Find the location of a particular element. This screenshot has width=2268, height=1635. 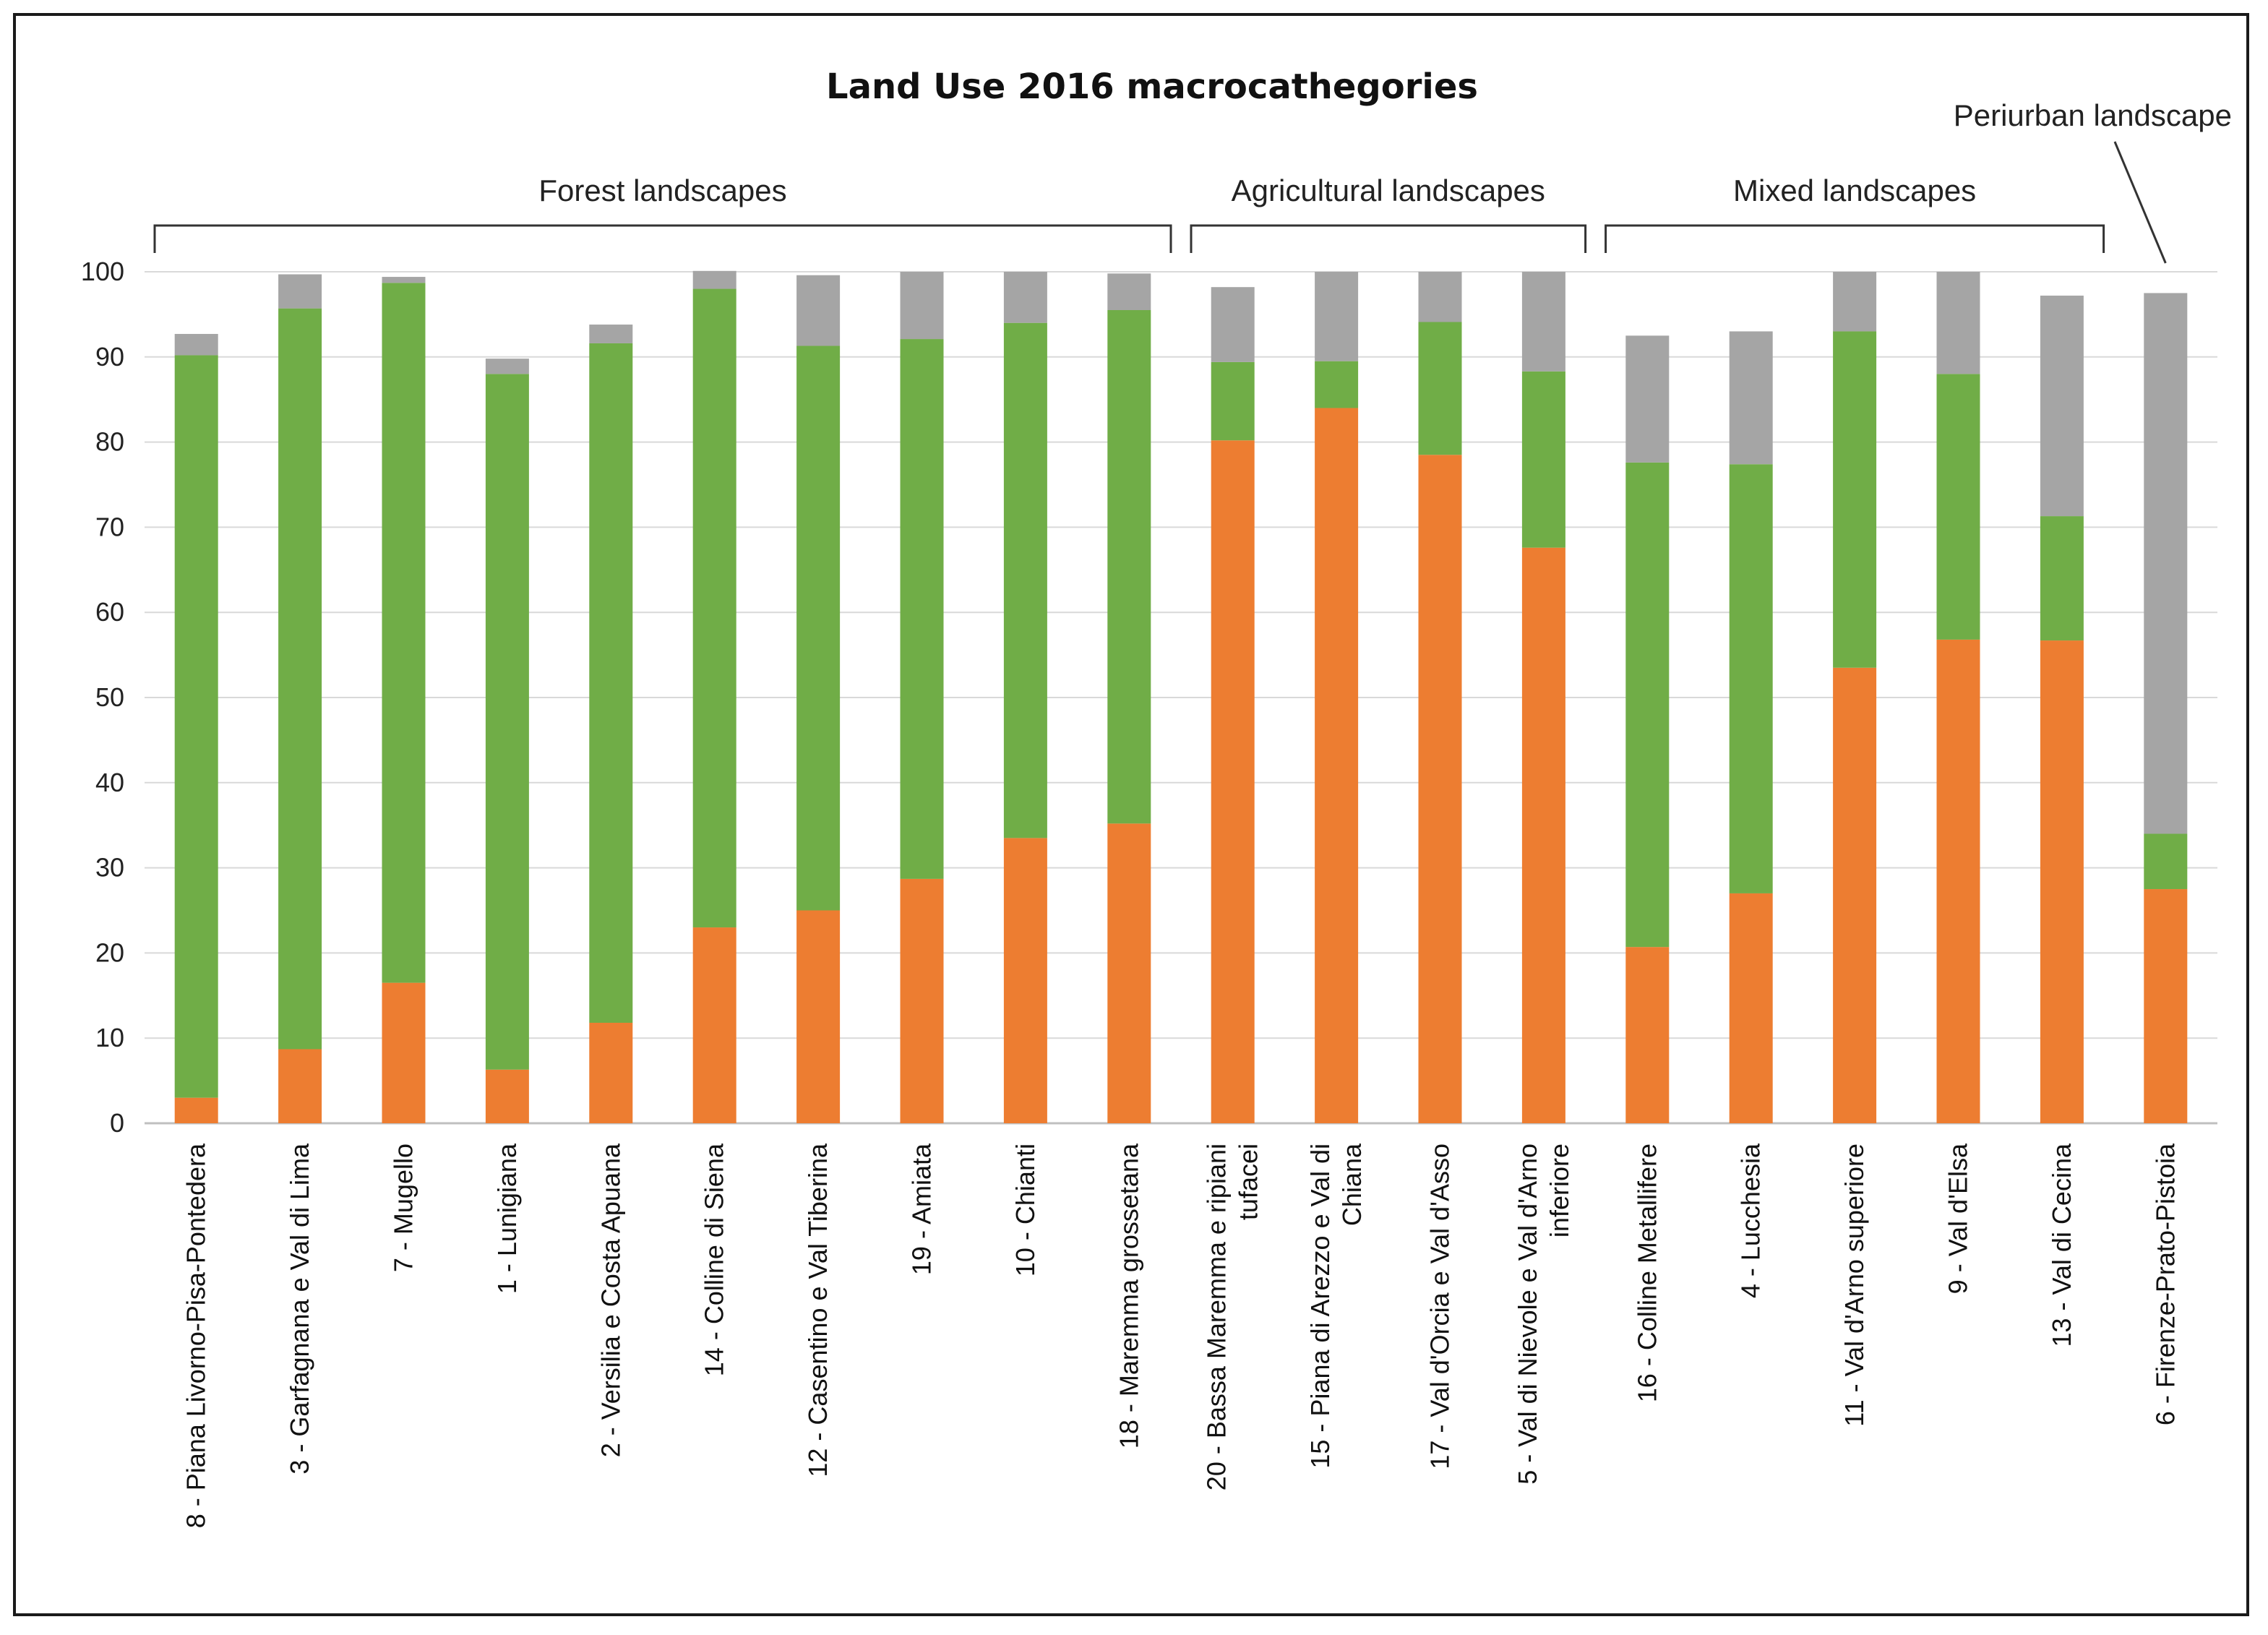

x-tick-label: 18 - Maremma grossetana is located at coordinates (1128, 1296).